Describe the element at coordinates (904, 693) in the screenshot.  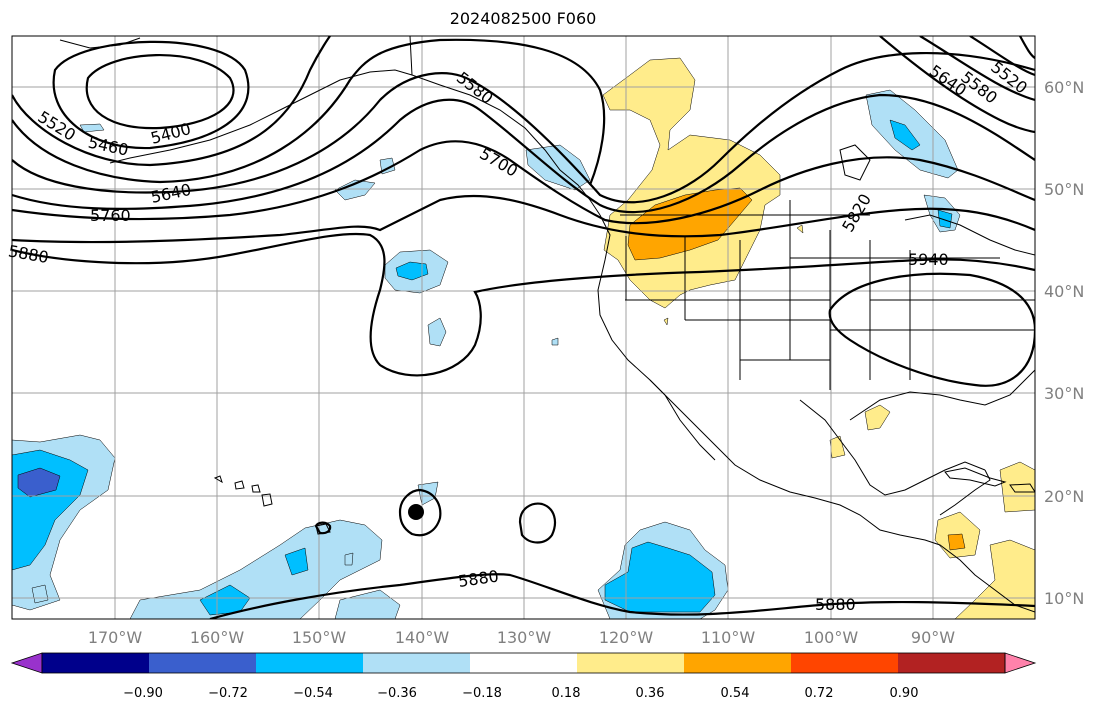
I see `colorbar-tick-label: 0.90` at that location.